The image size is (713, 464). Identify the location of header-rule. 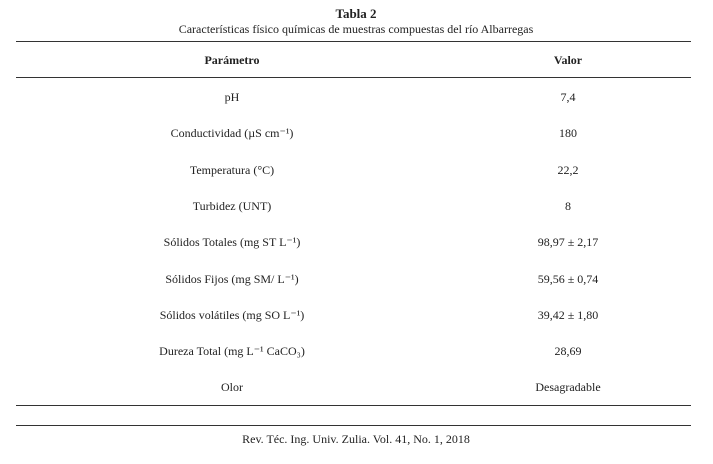
(353, 77).